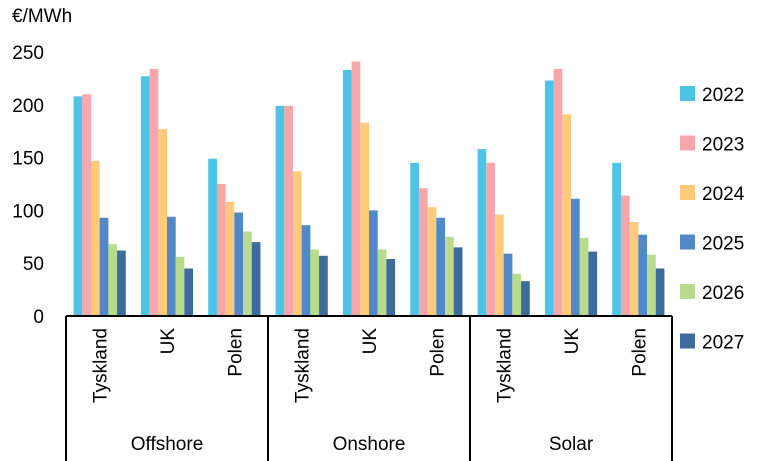  Describe the element at coordinates (712, 219) in the screenshot. I see `legend: 2022 2023 2024 2025 2026 2027` at that location.